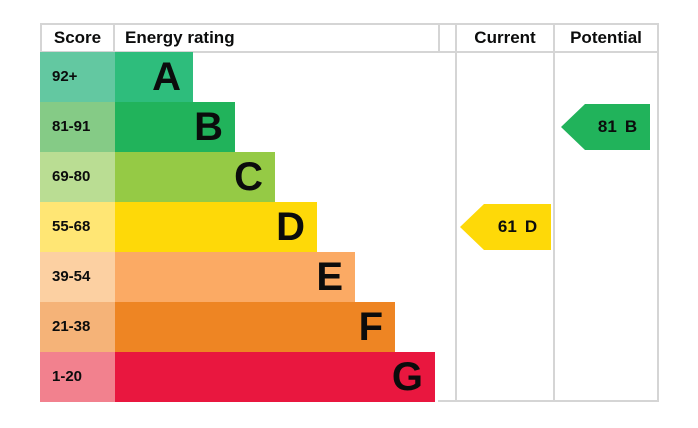  What do you see at coordinates (631, 126) in the screenshot?
I see `potential-band: B` at bounding box center [631, 126].